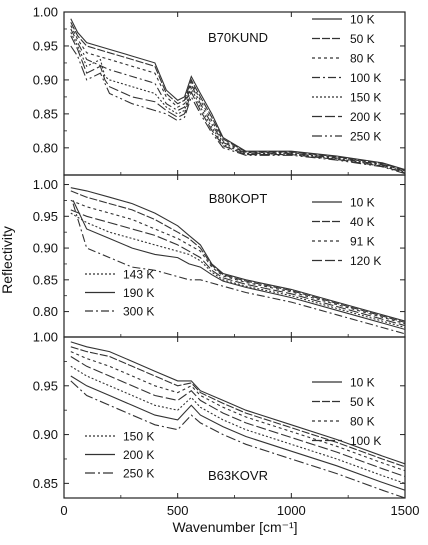 The width and height of the screenshot is (428, 545). What do you see at coordinates (234, 527) in the screenshot?
I see `x-axis-title: Wavenumber [cm⁻¹]` at bounding box center [234, 527].